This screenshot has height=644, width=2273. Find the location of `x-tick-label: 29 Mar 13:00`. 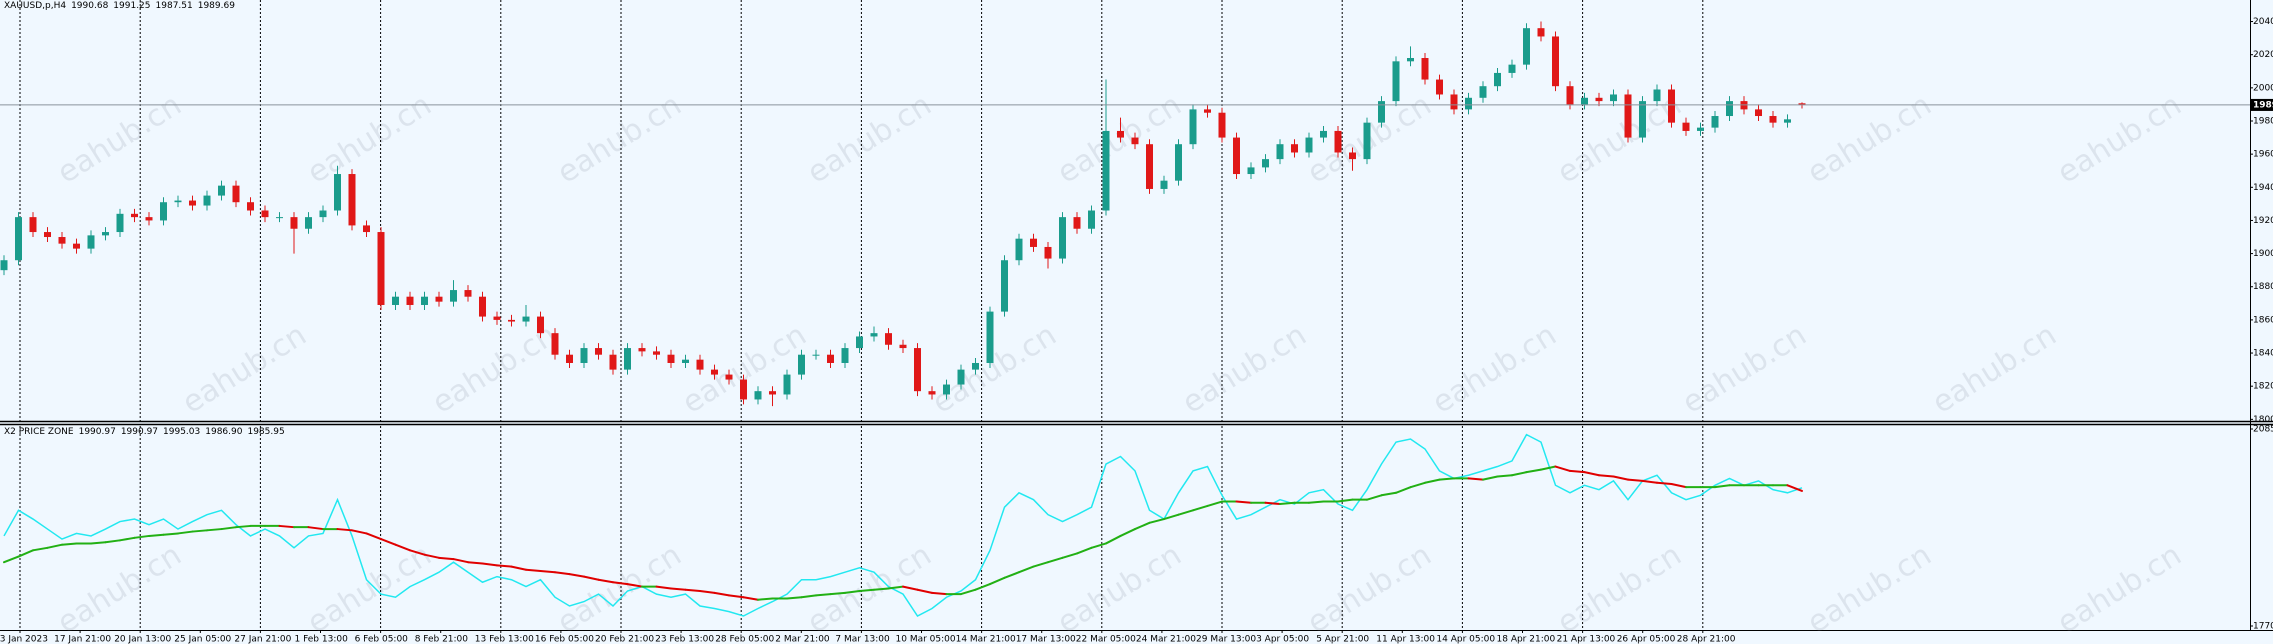

x-tick-label: 29 Mar 13:00 is located at coordinates (1226, 639).